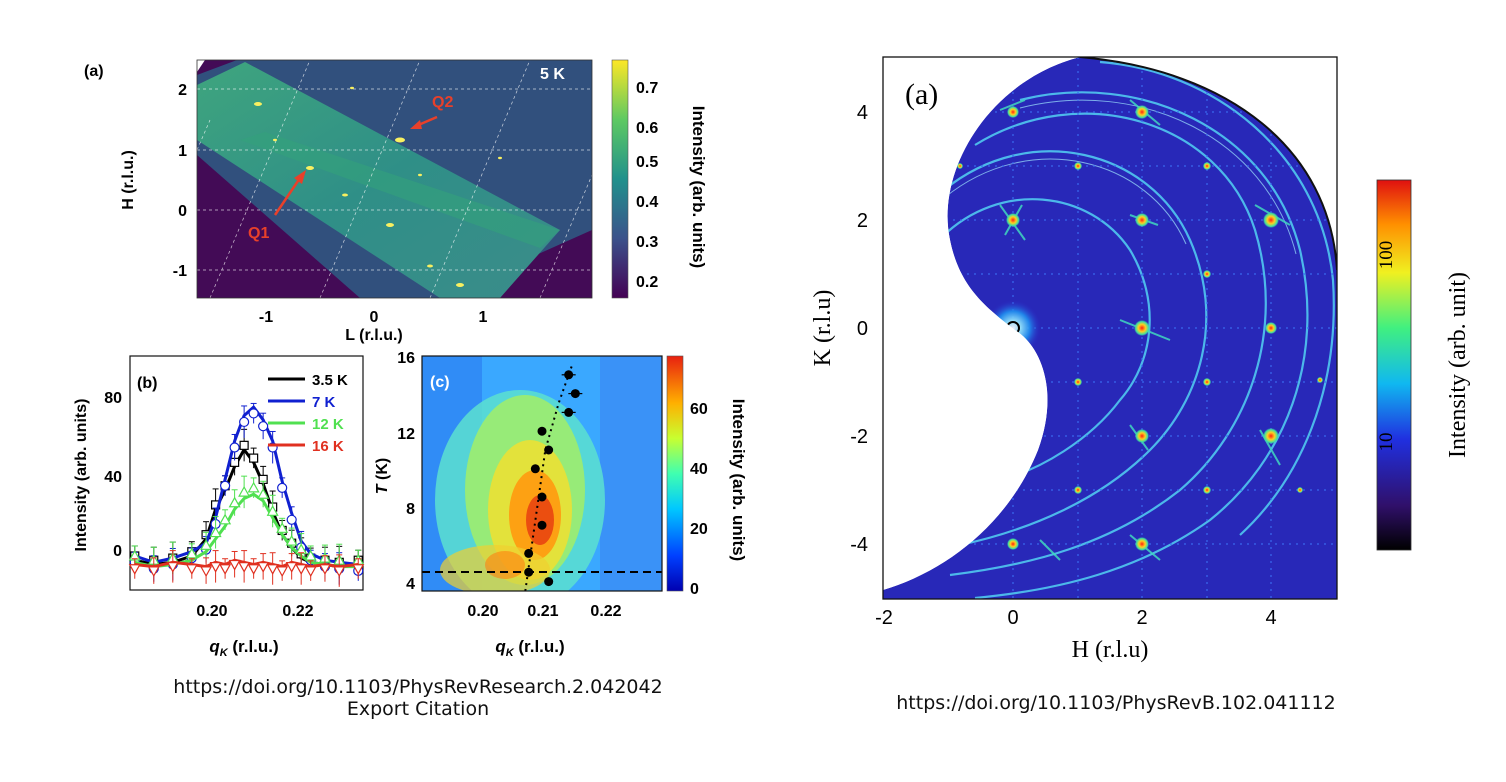 This screenshot has height=782, width=1506. What do you see at coordinates (647, 242) in the screenshot?
I see `svg-text: 0.3` at bounding box center [647, 242].